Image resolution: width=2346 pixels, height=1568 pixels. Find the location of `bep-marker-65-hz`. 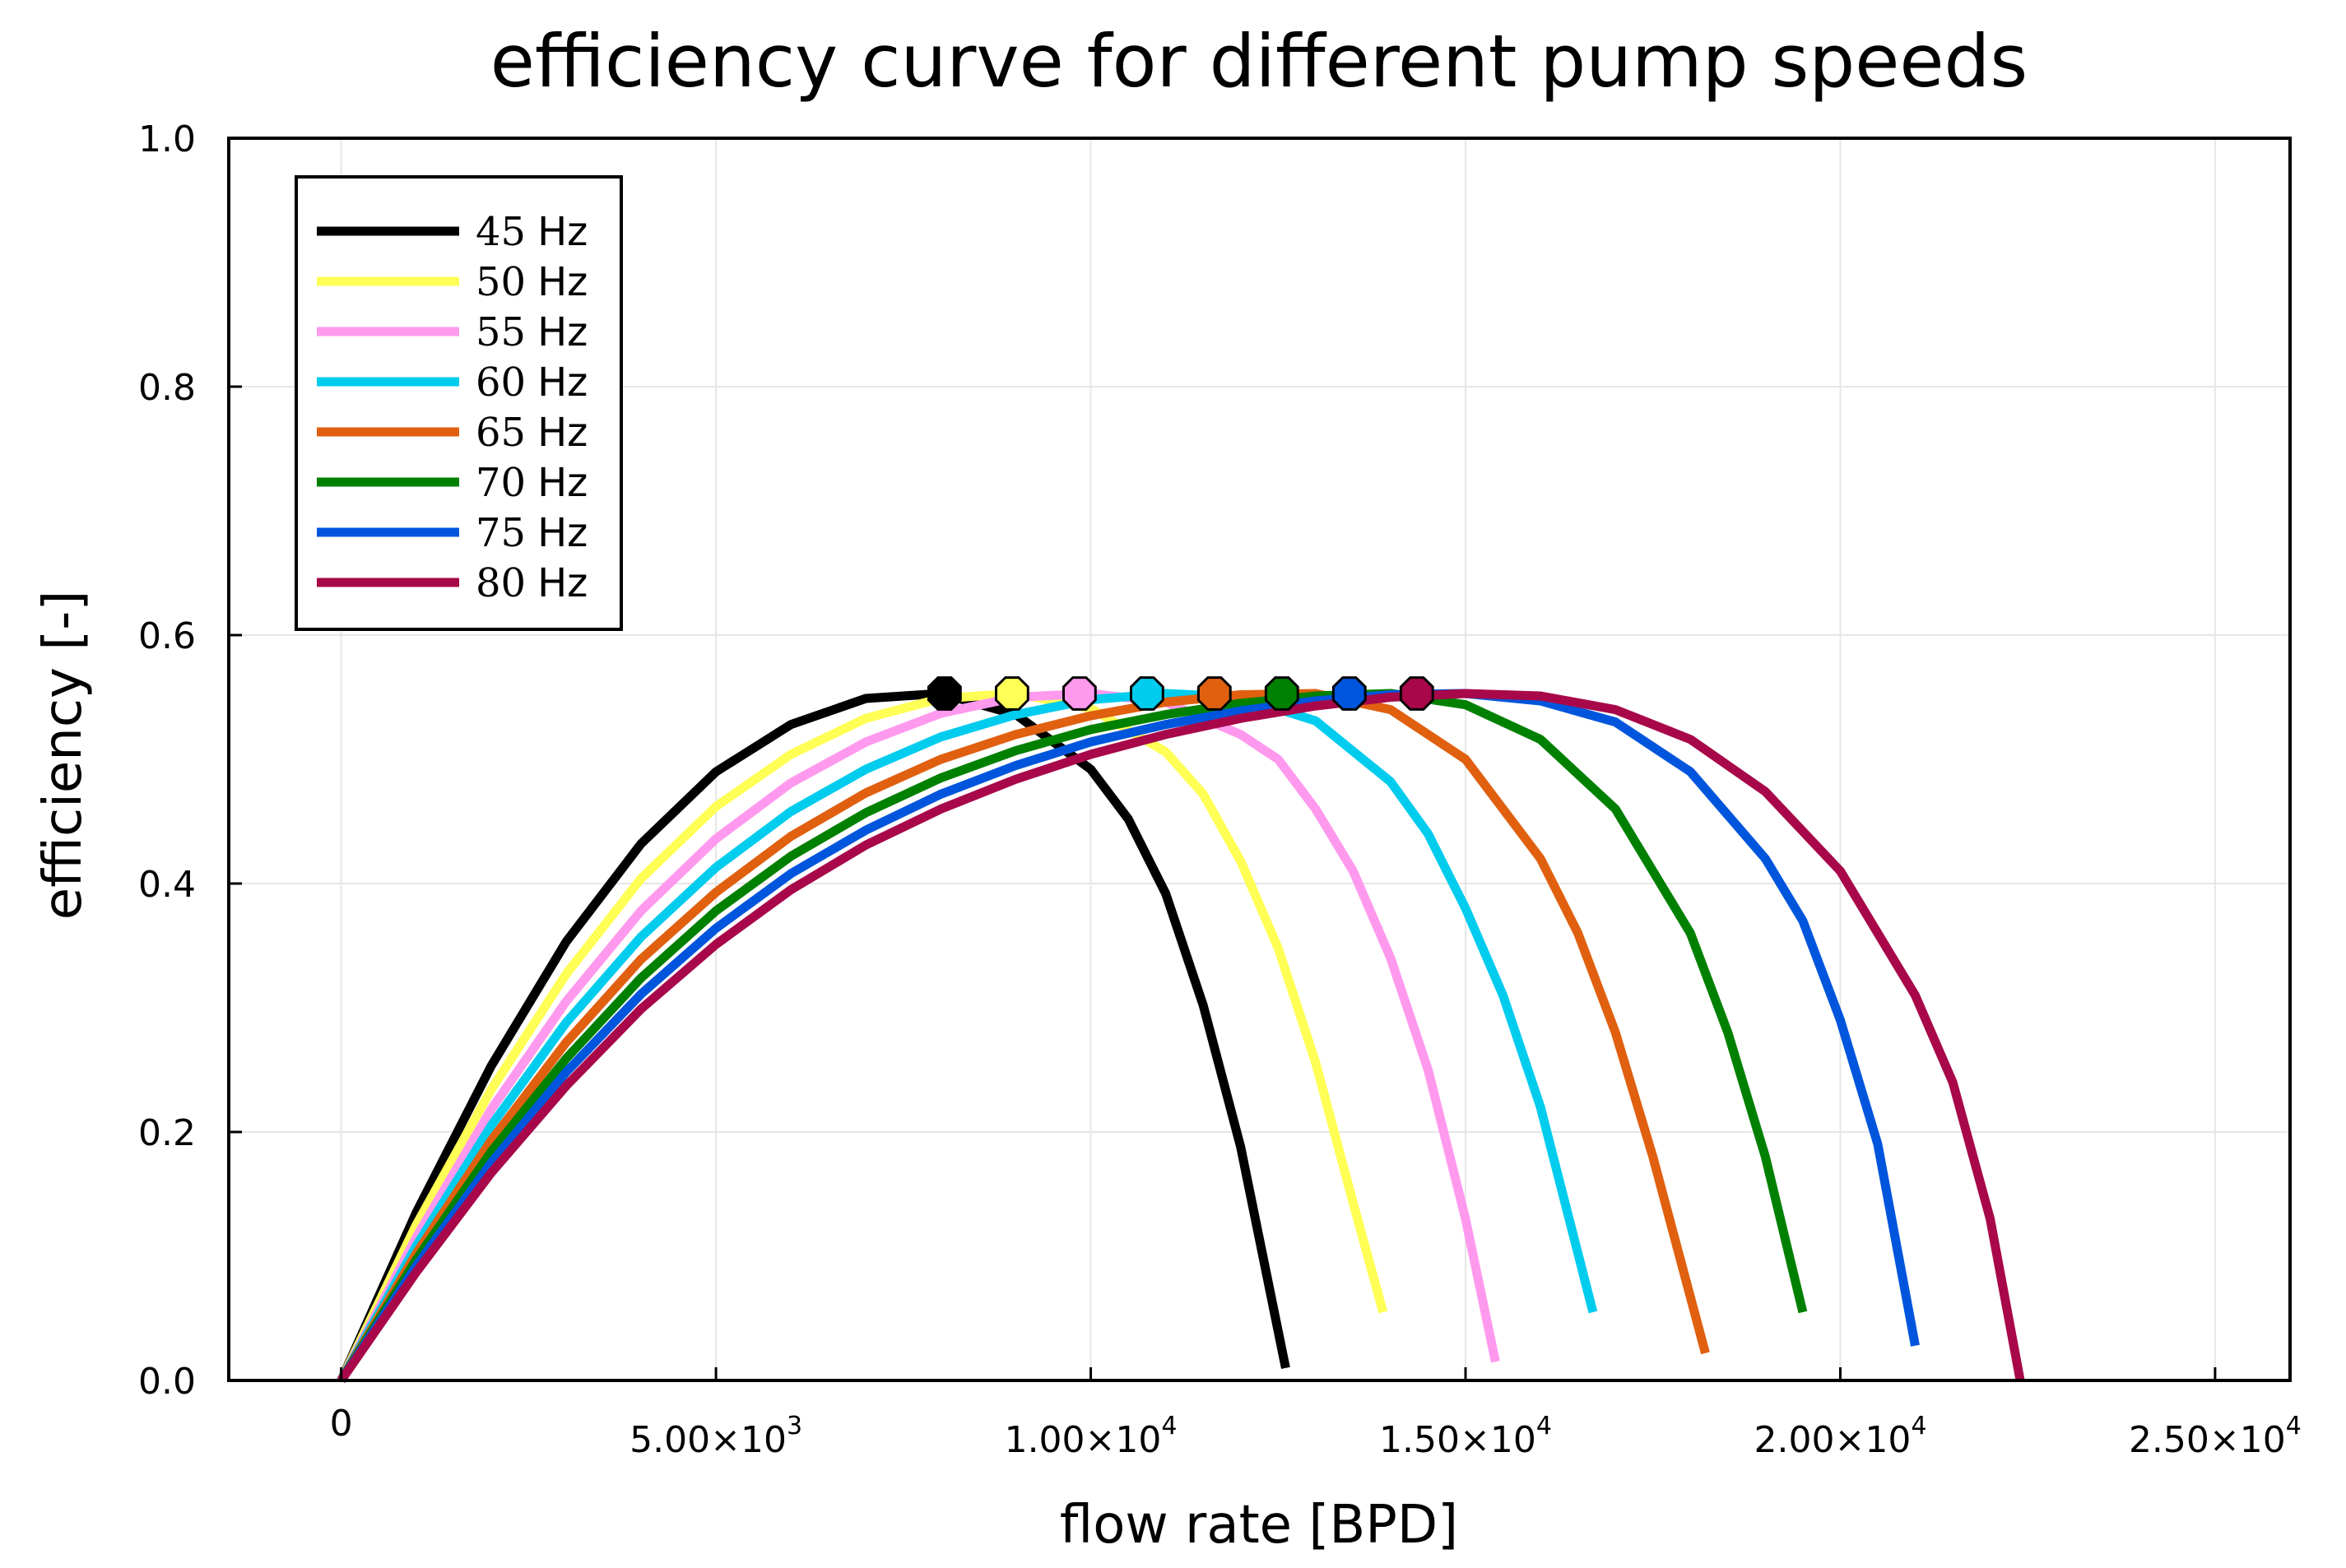

bep-marker-65-hz is located at coordinates (1214, 693).